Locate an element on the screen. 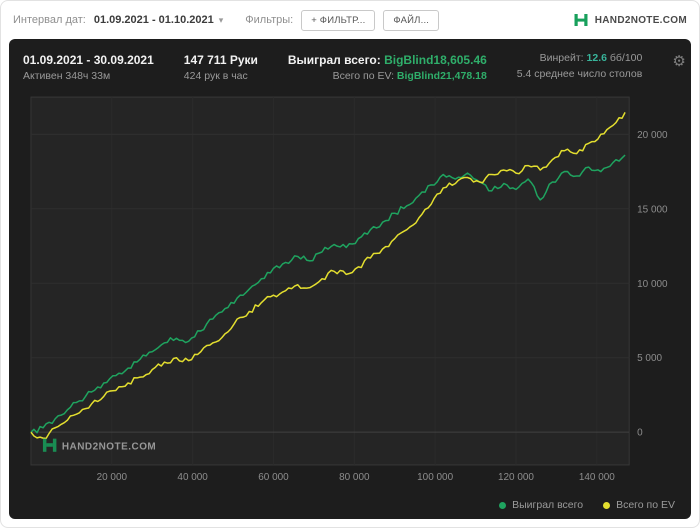 Image resolution: width=700 pixels, height=528 pixels. svg-text: 100 000 is located at coordinates (435, 477).